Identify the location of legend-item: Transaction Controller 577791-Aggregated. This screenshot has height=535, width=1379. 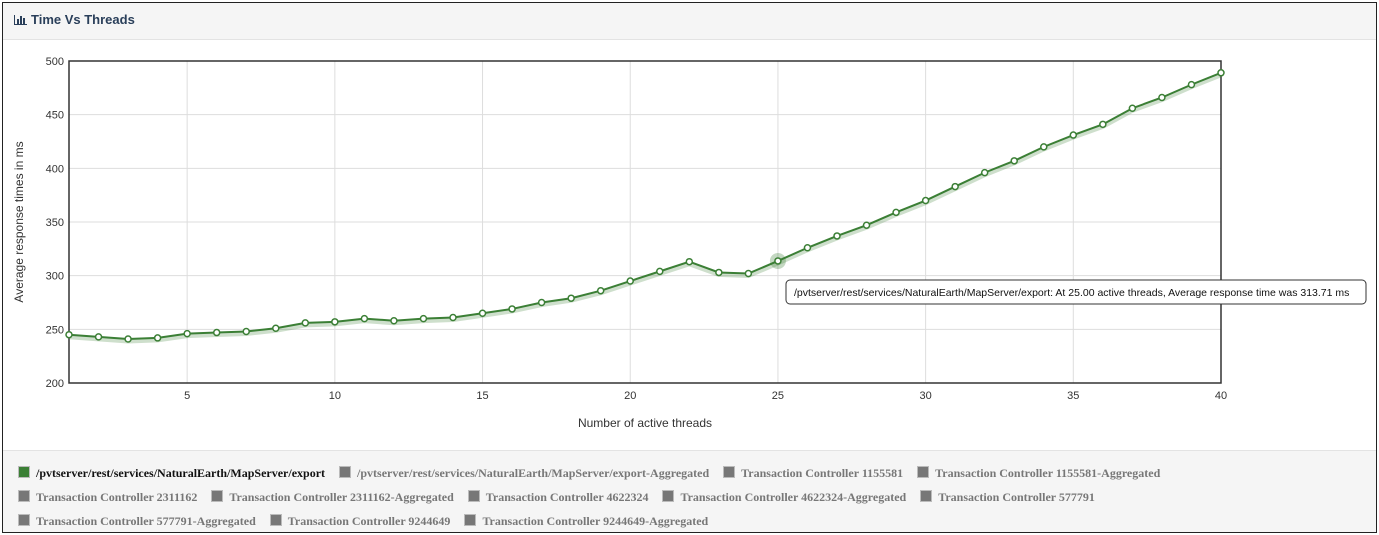
(137, 520).